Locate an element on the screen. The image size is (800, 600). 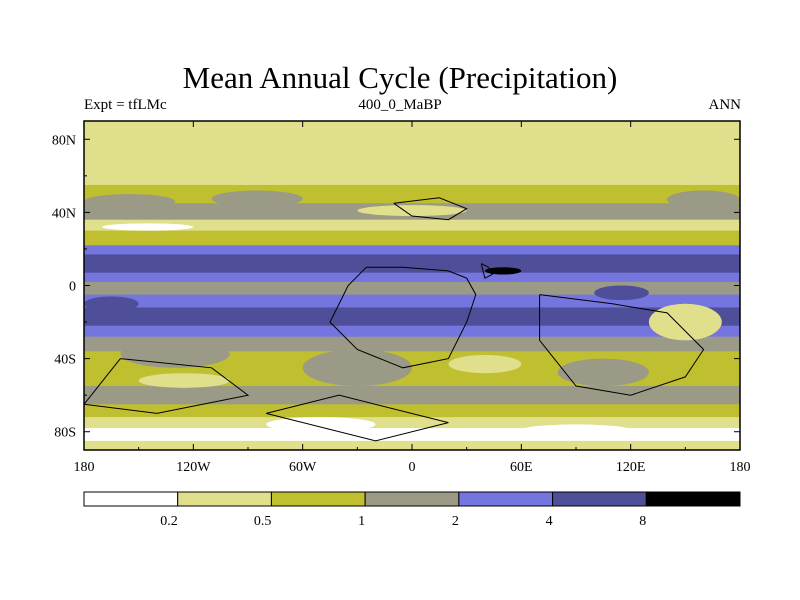
colorbar-label-2: 1 is located at coordinates (361, 521).